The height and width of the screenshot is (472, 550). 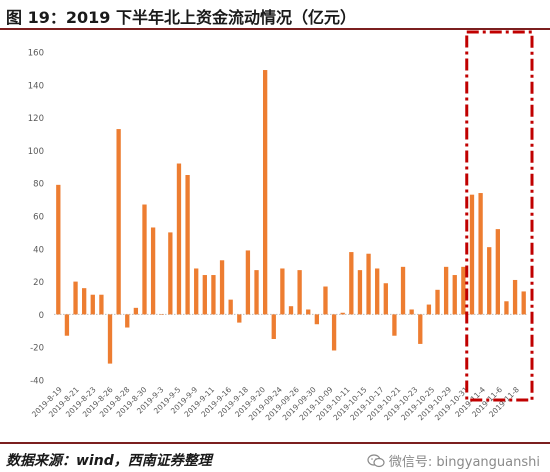 What do you see at coordinates (181, 17) in the screenshot?
I see `figure-title: 图 19：2019 下半年北上资金流动情况（亿元）` at bounding box center [181, 17].